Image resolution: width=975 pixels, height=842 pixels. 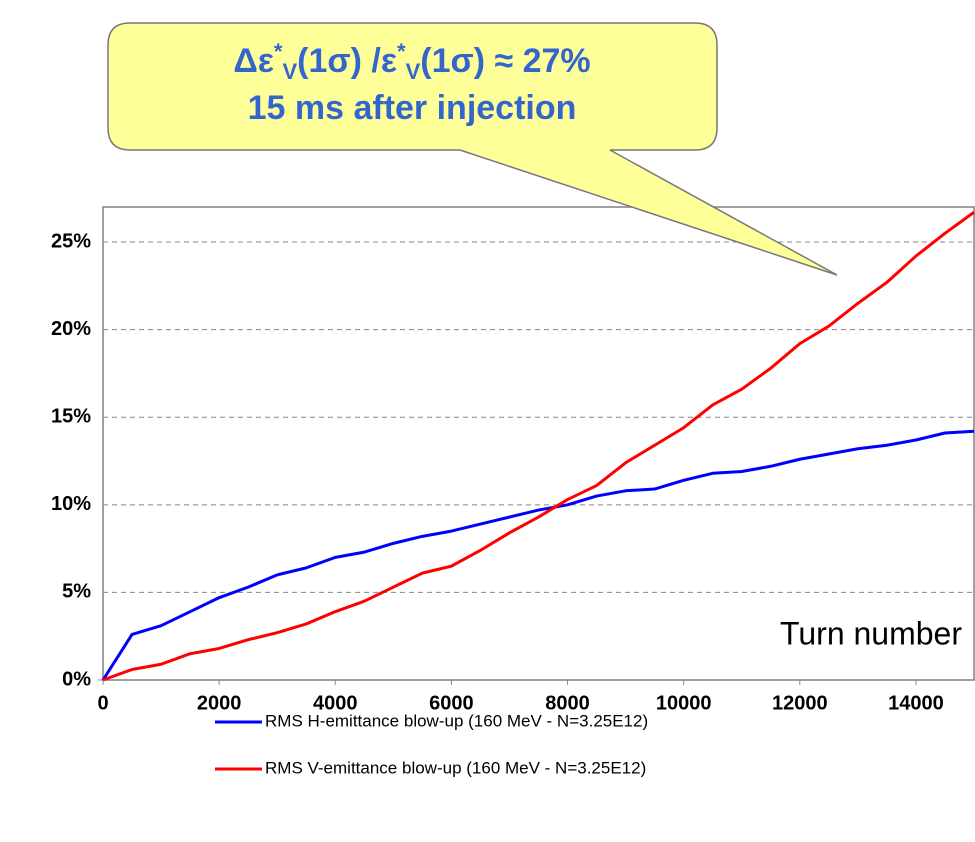 What do you see at coordinates (71, 329) in the screenshot?
I see `y-tick-label: 20%` at bounding box center [71, 329].